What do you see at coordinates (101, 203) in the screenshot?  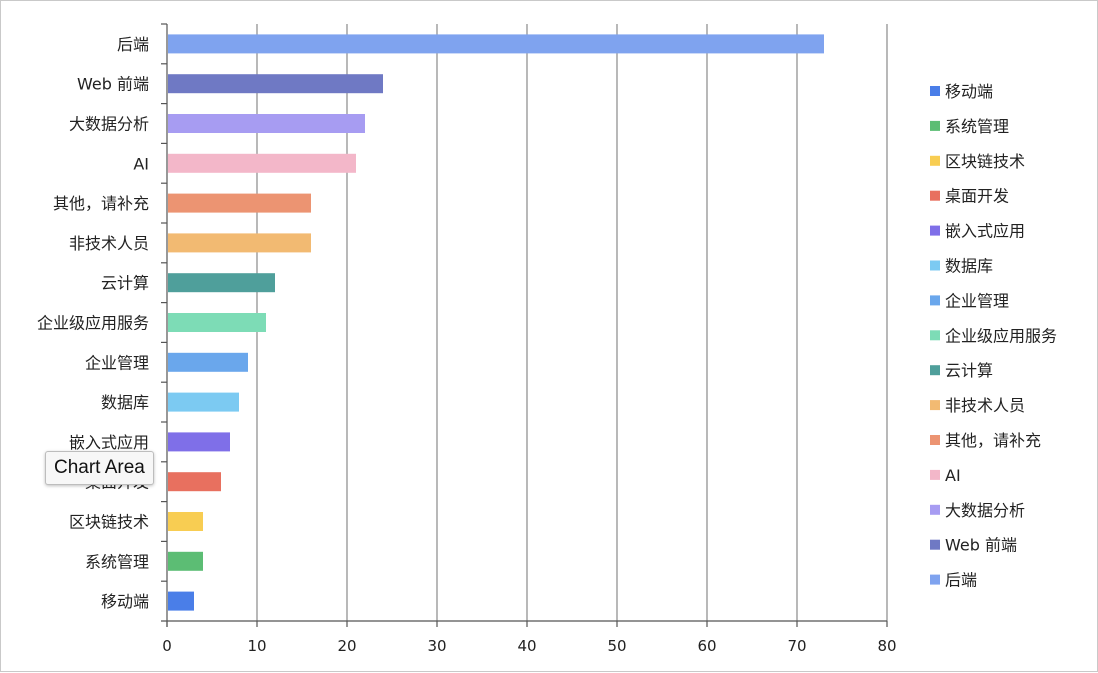 I see `category-label: 其他，请补充` at bounding box center [101, 203].